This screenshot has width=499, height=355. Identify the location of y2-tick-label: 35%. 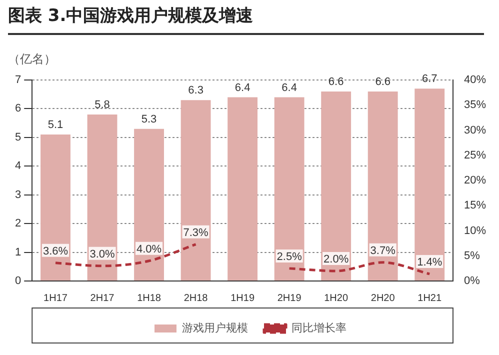
(475, 105).